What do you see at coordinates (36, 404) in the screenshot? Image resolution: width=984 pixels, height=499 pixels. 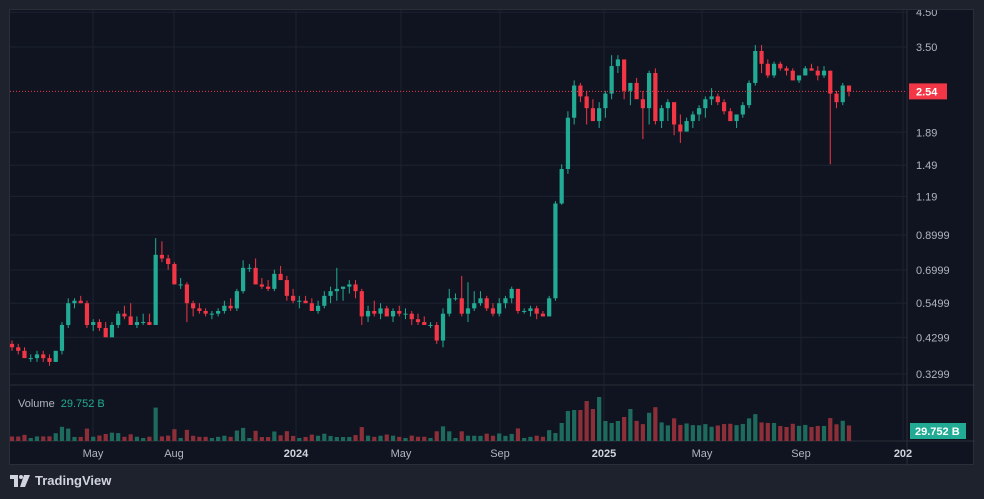 I see `volume-legend-label: Volume` at bounding box center [36, 404].